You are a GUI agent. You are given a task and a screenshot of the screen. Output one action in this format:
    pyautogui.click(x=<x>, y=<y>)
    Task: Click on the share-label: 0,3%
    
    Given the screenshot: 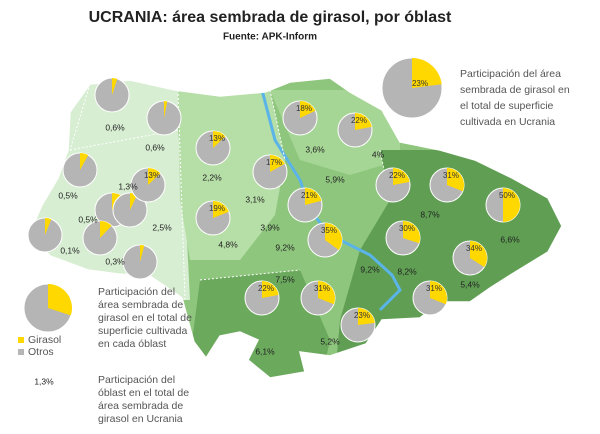 What is the action you would take?
    pyautogui.click(x=115, y=261)
    